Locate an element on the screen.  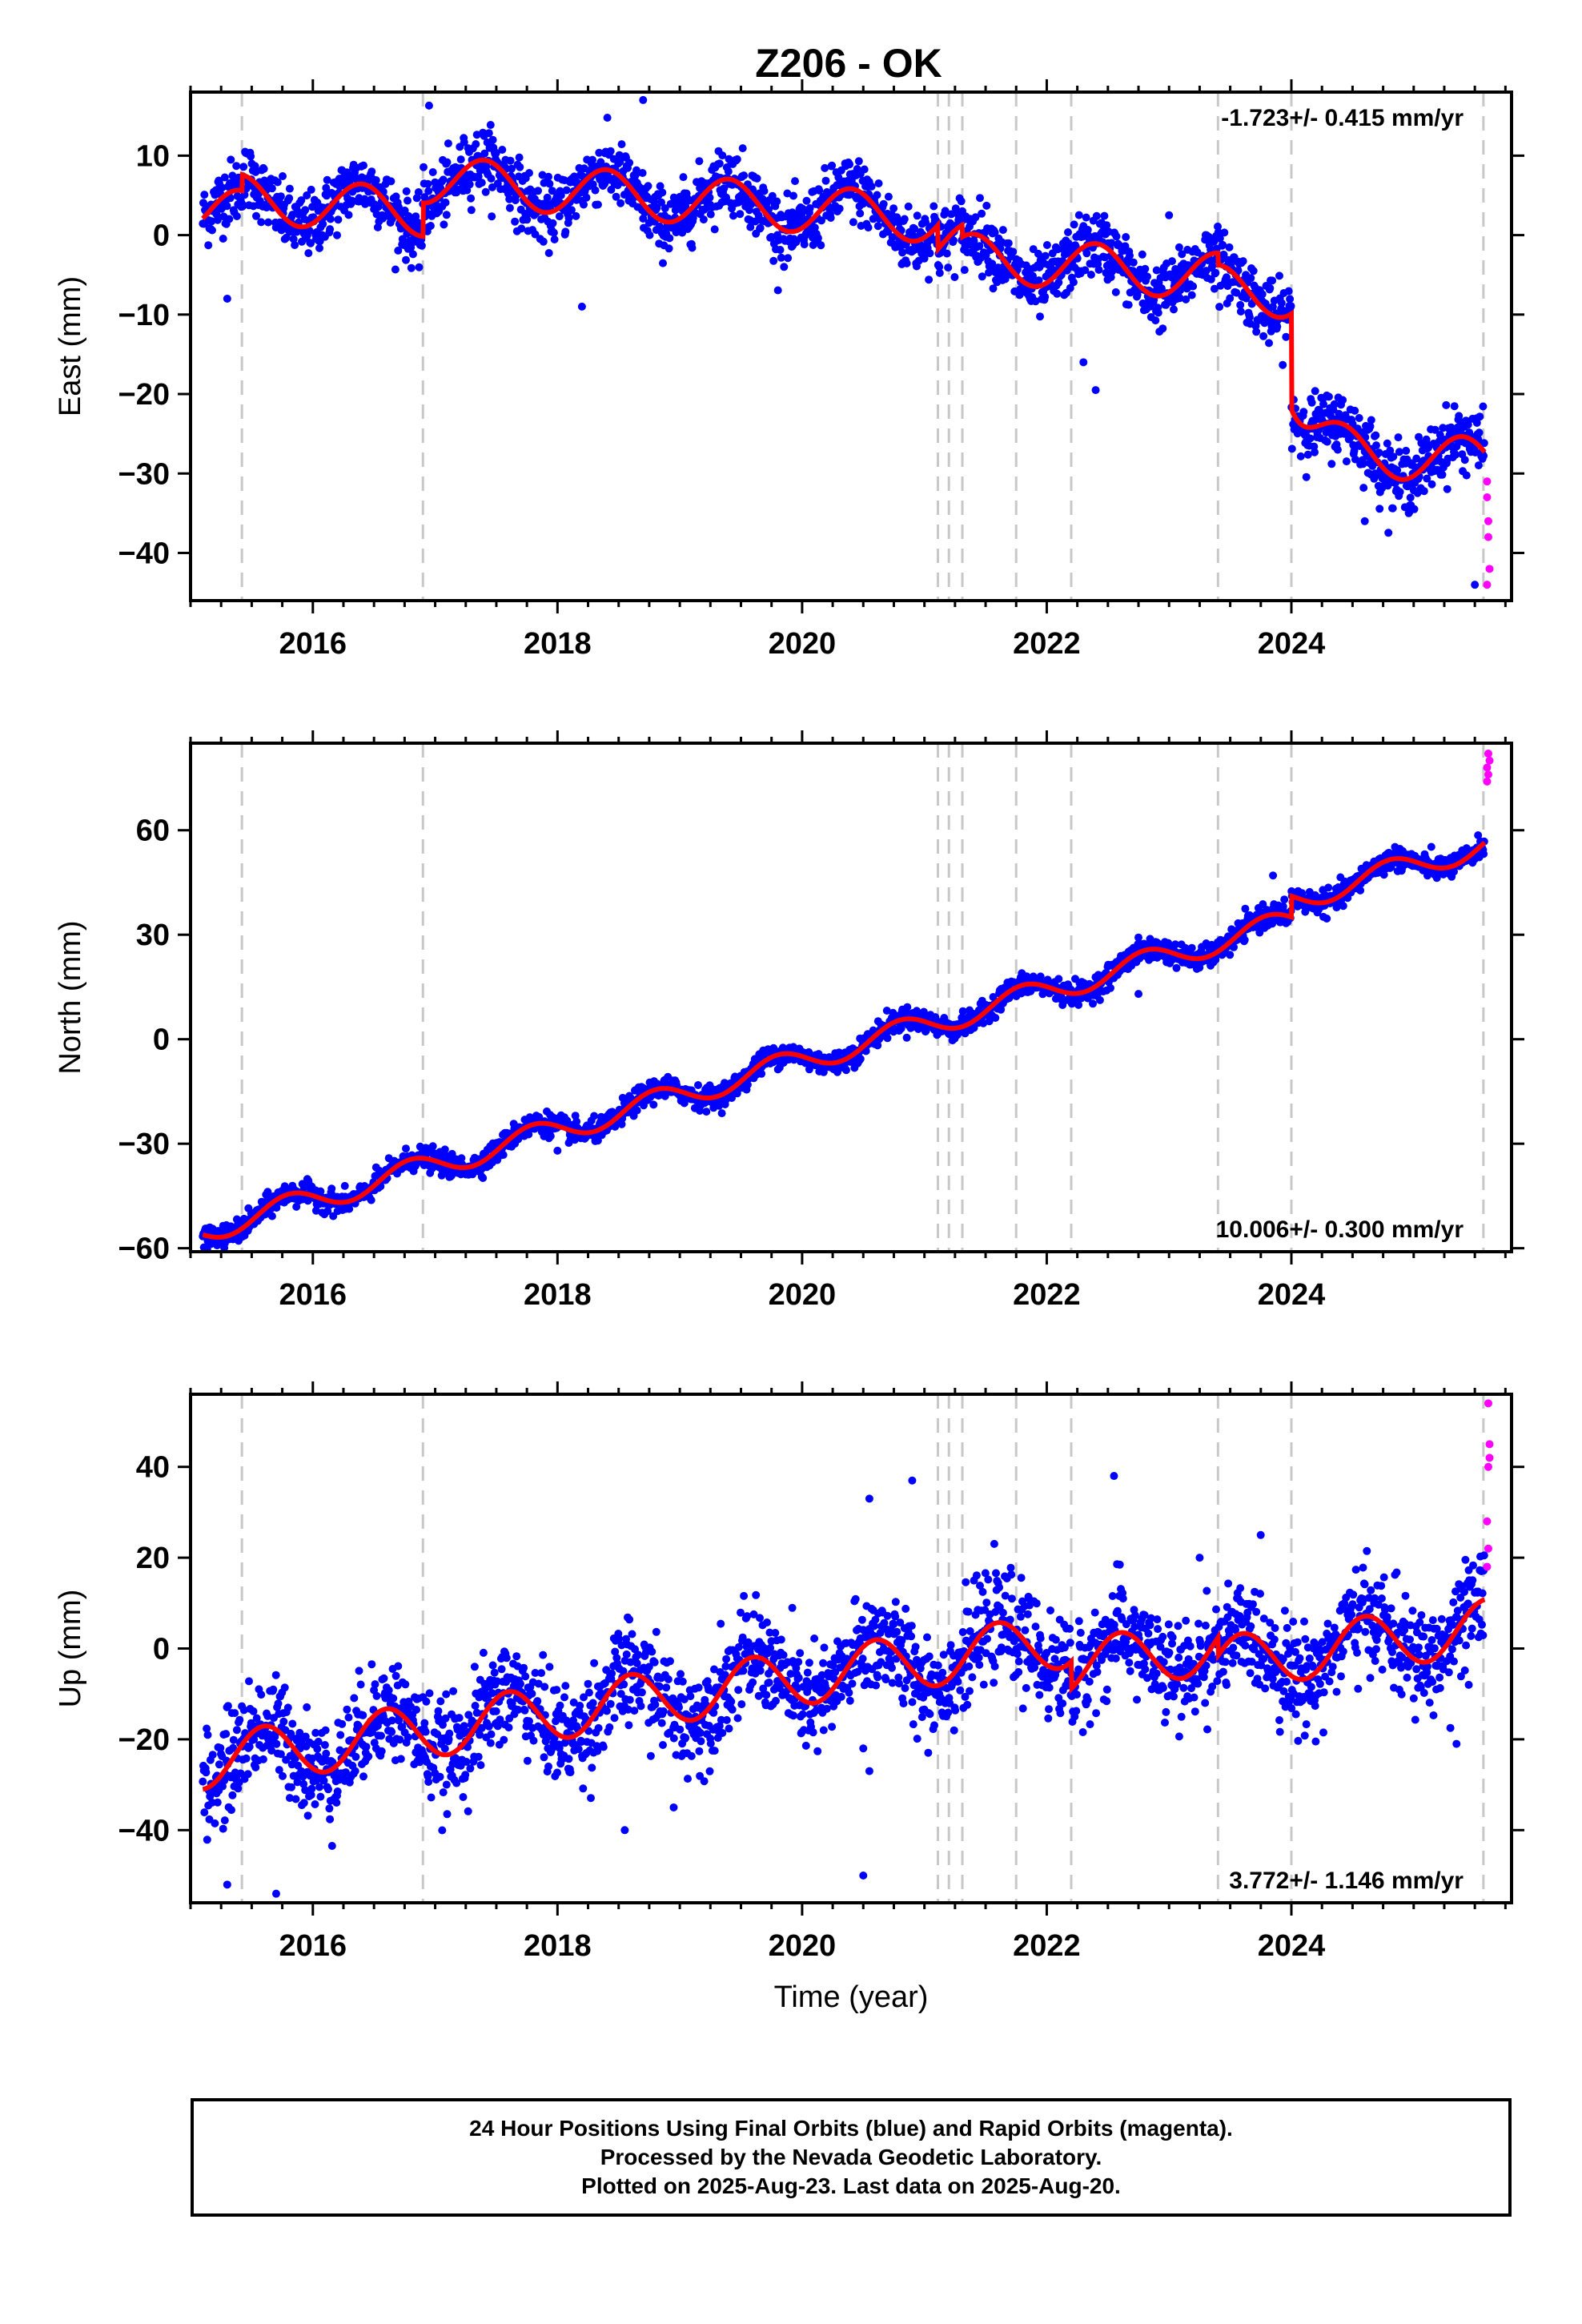
rate-label: 10.006+/- 0.300 mm/yr is located at coordinates (1340, 1229).